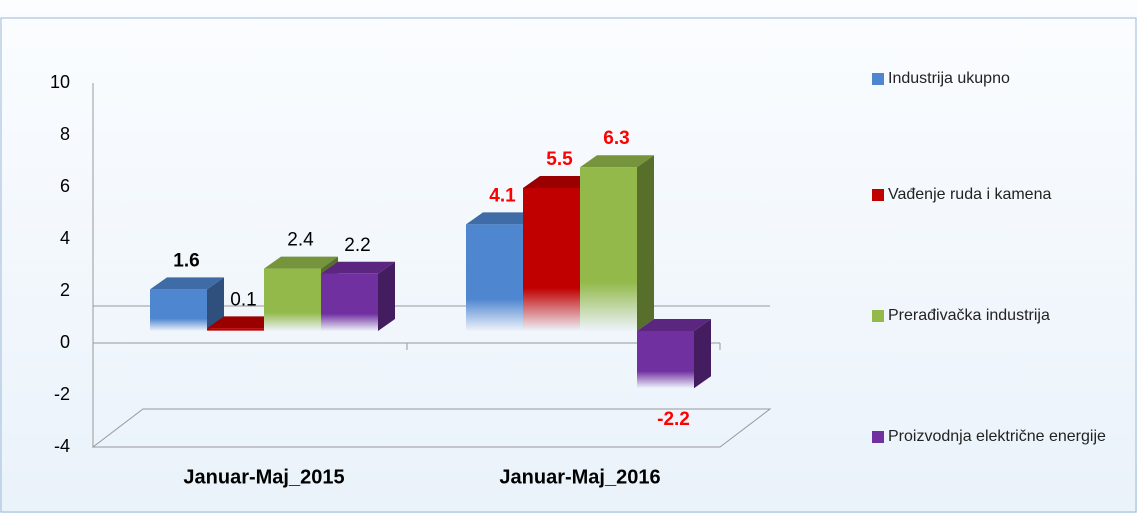  I want to click on y-tick-label: 10, so click(60, 82).